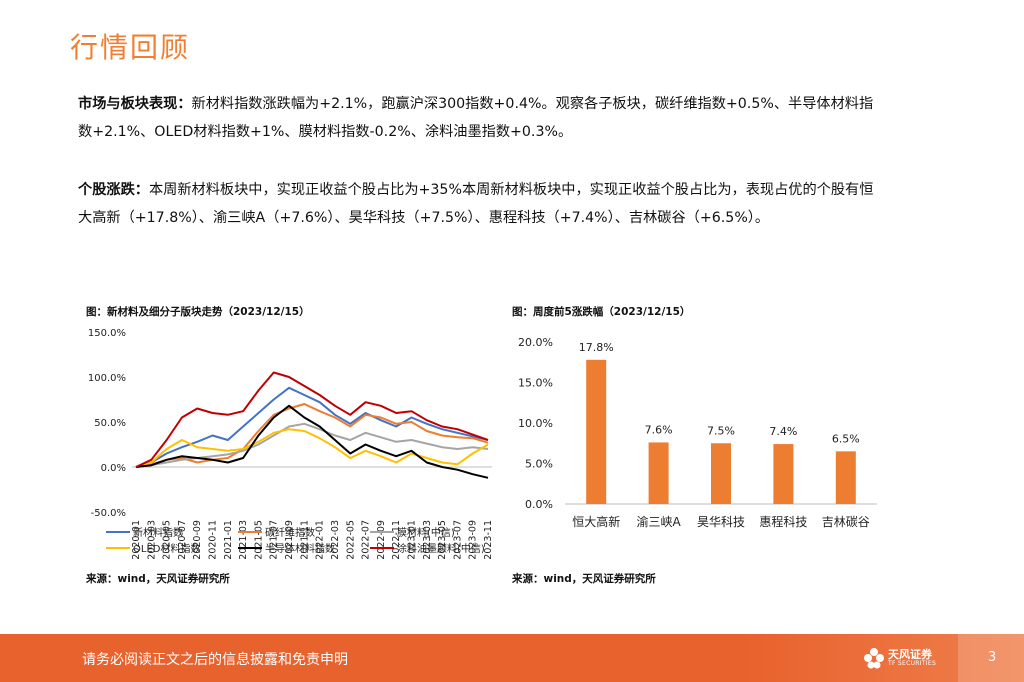  What do you see at coordinates (213, 540) in the screenshot?
I see `line-x-tick-label: 2020-11` at bounding box center [213, 540].